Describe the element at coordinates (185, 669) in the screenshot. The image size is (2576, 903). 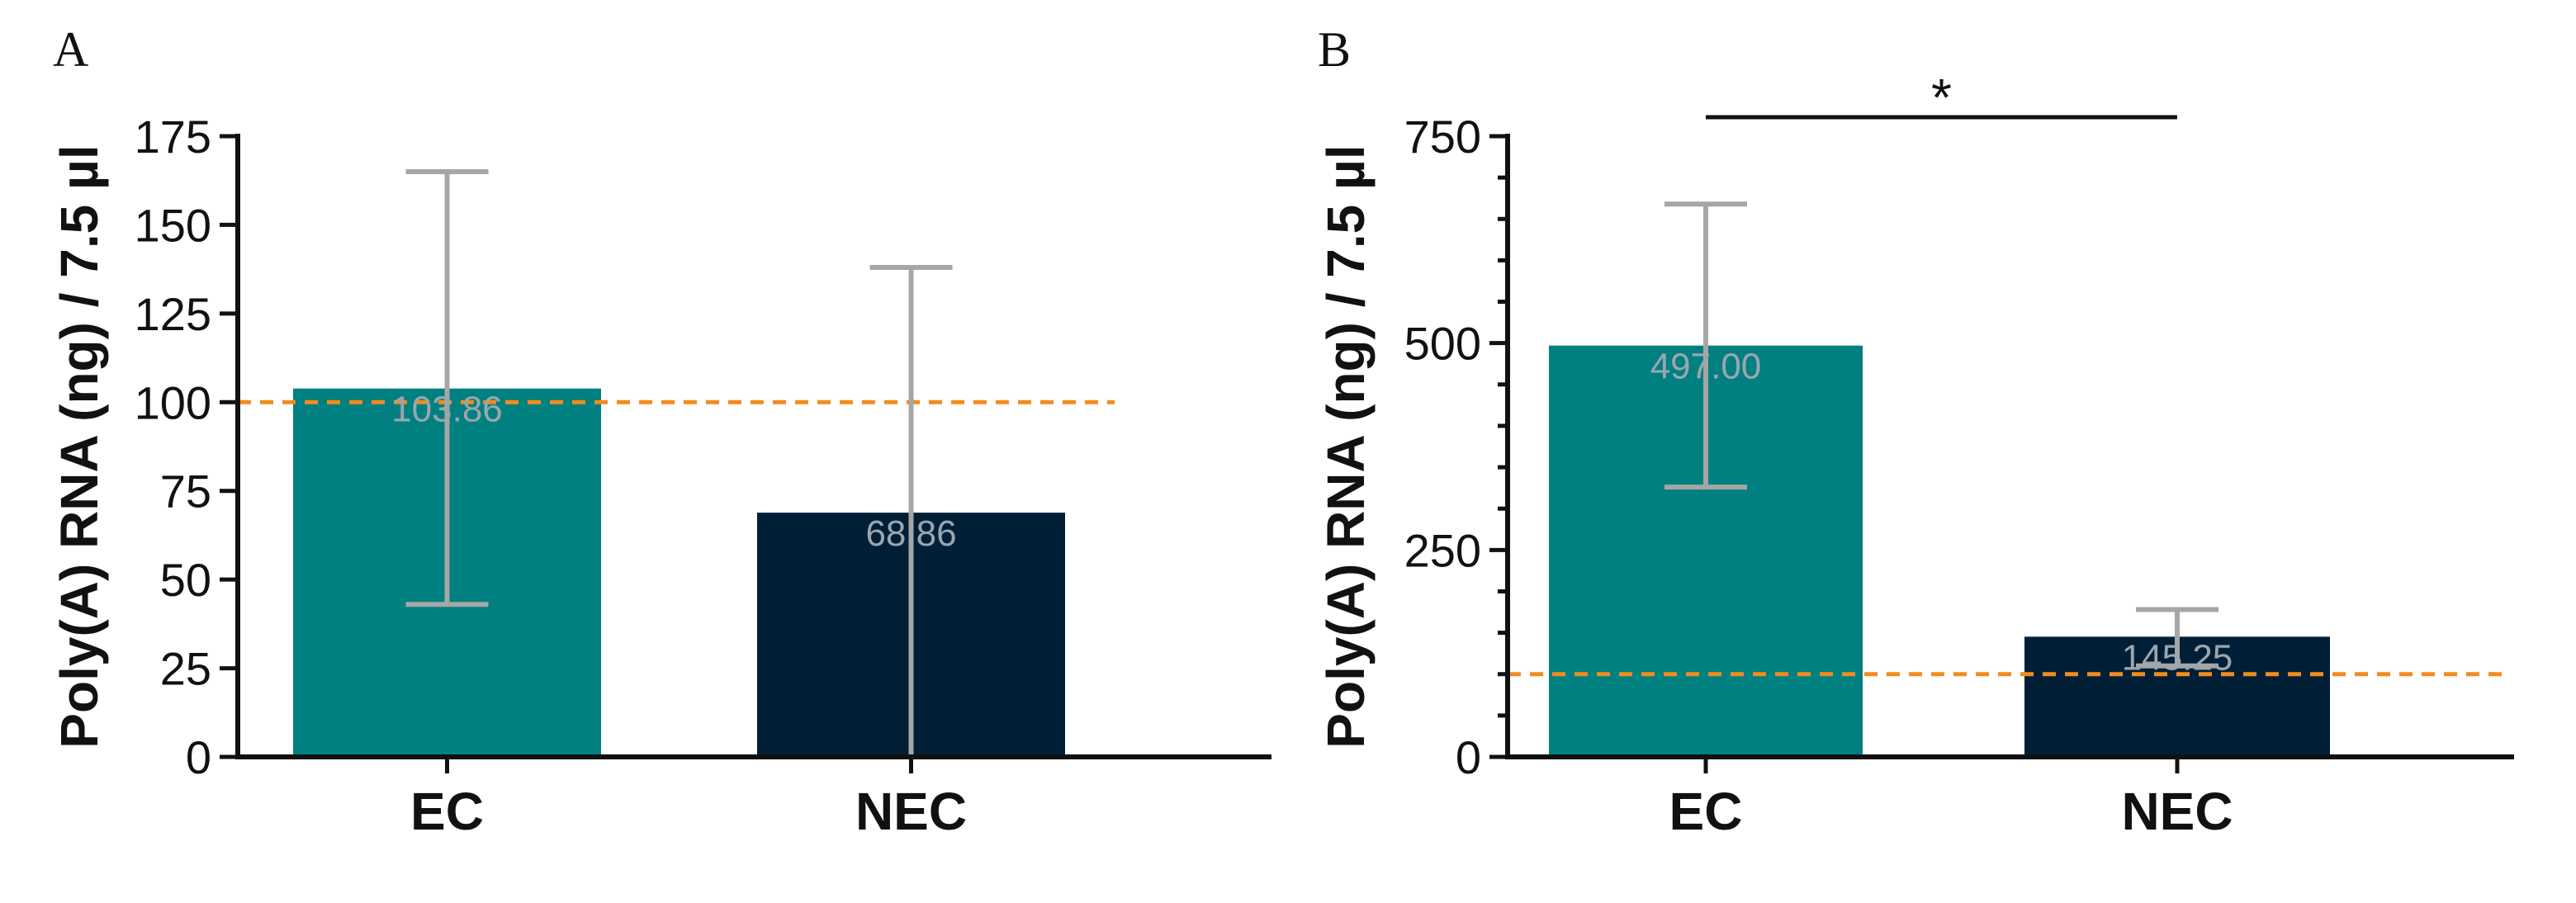
I see `panel-a-y-tick-label: 25` at that location.